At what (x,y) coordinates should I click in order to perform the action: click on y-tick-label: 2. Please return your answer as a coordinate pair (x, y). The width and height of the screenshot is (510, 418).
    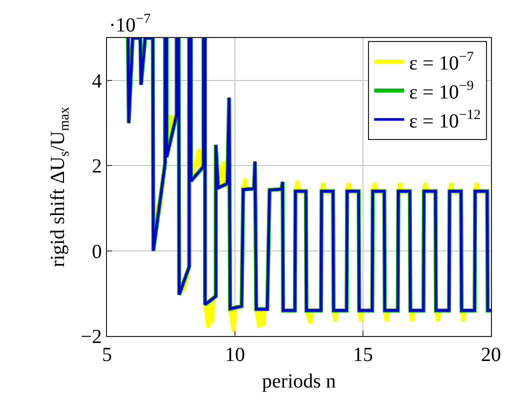
    Looking at the image, I should click on (97, 167).